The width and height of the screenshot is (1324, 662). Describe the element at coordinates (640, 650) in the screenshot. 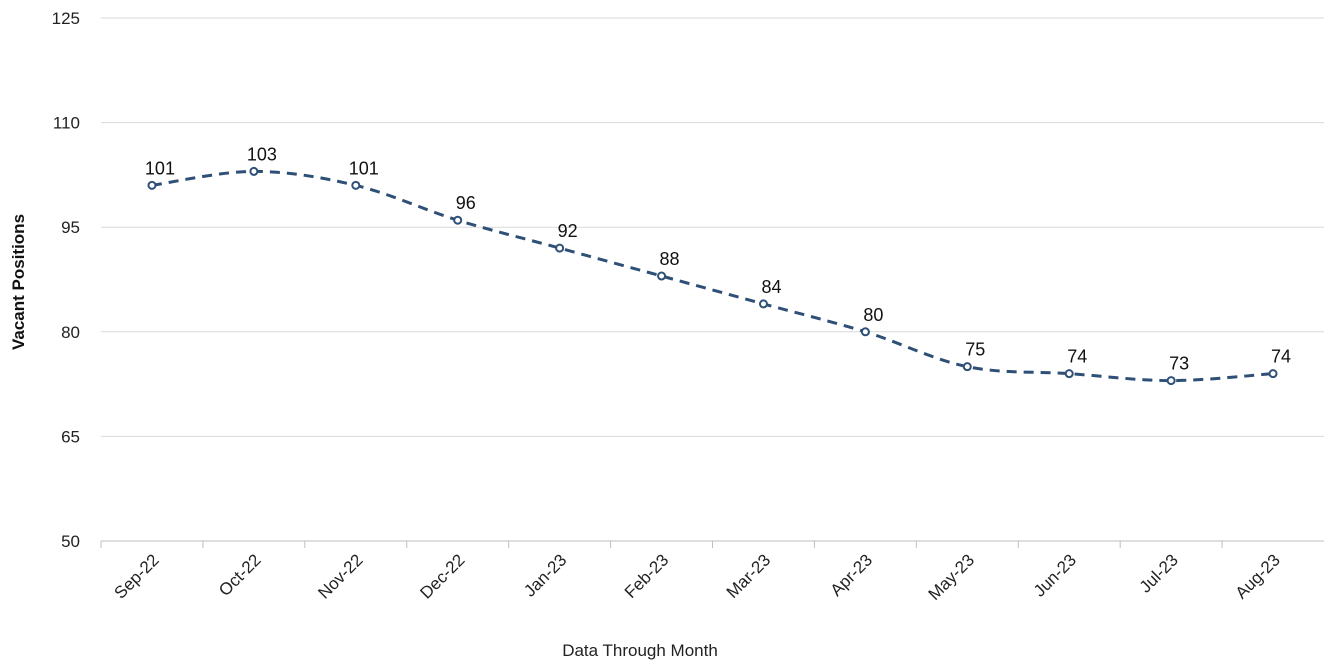

I see `x-axis-title: Data Through Month` at that location.